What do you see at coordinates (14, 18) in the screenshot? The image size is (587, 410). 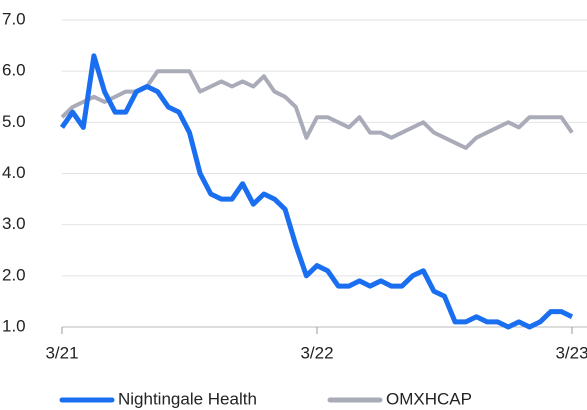 I see `y-tick-label: 7.0` at bounding box center [14, 18].